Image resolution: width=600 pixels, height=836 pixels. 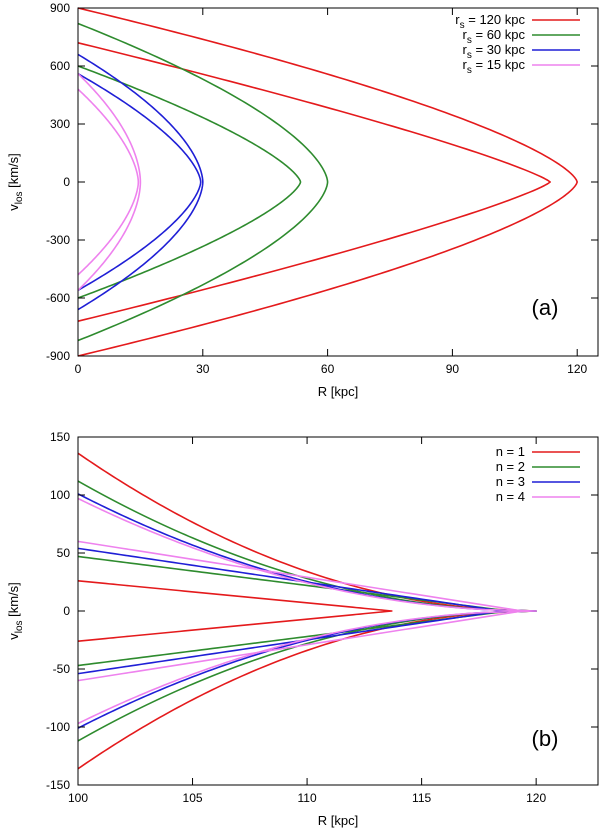 I want to click on legend-entry-name: n = 3, so click(x=510, y=481).